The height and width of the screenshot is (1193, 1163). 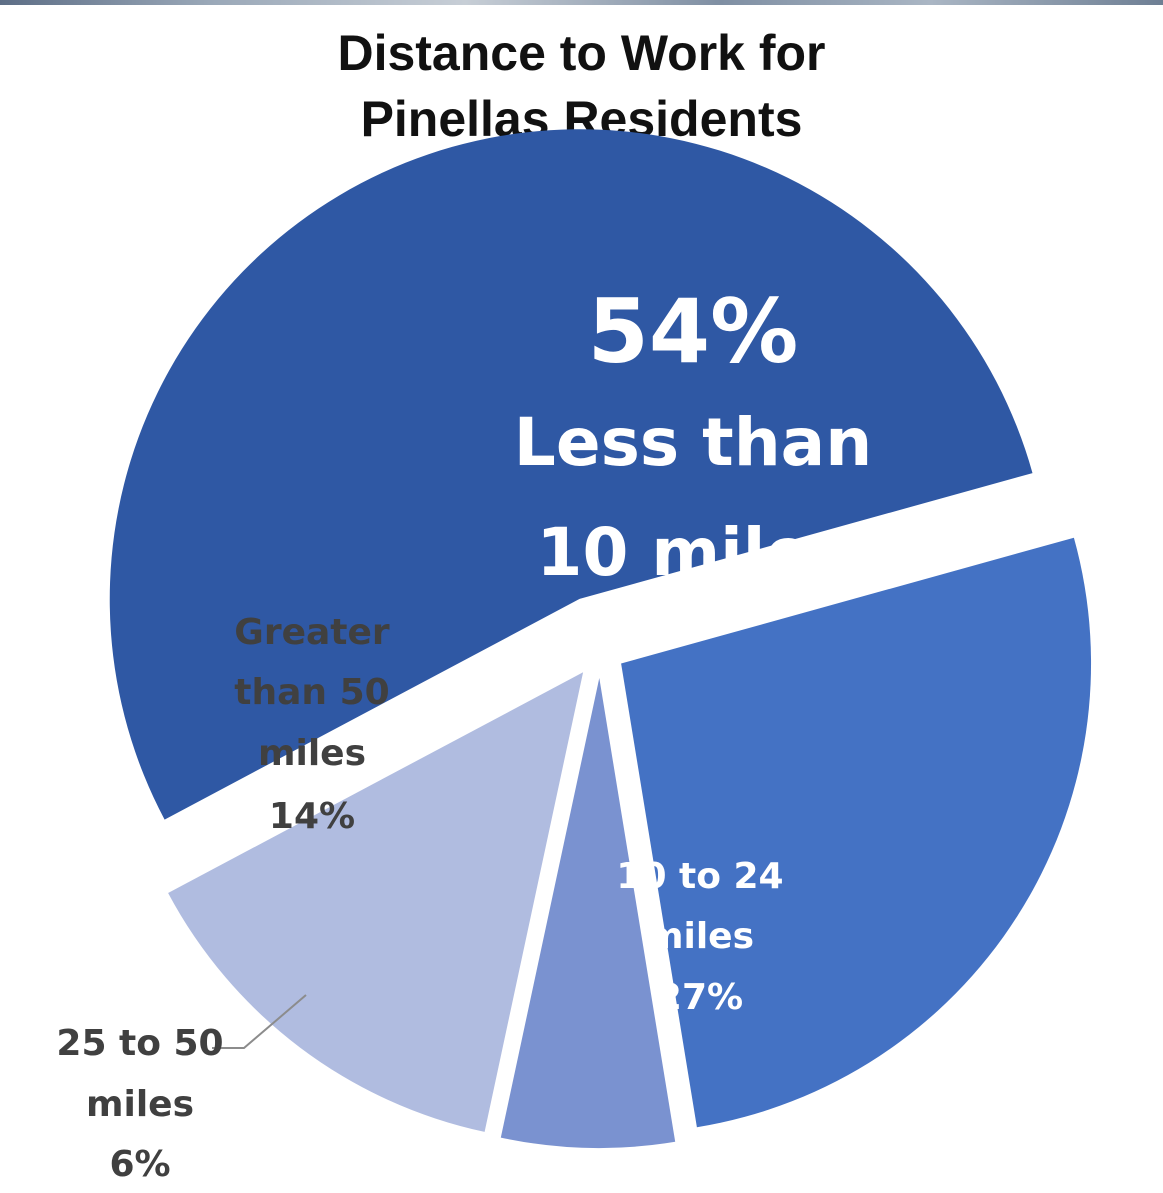 What do you see at coordinates (581, 53) in the screenshot?
I see `chart-title-line-1: Distance to Work for` at bounding box center [581, 53].